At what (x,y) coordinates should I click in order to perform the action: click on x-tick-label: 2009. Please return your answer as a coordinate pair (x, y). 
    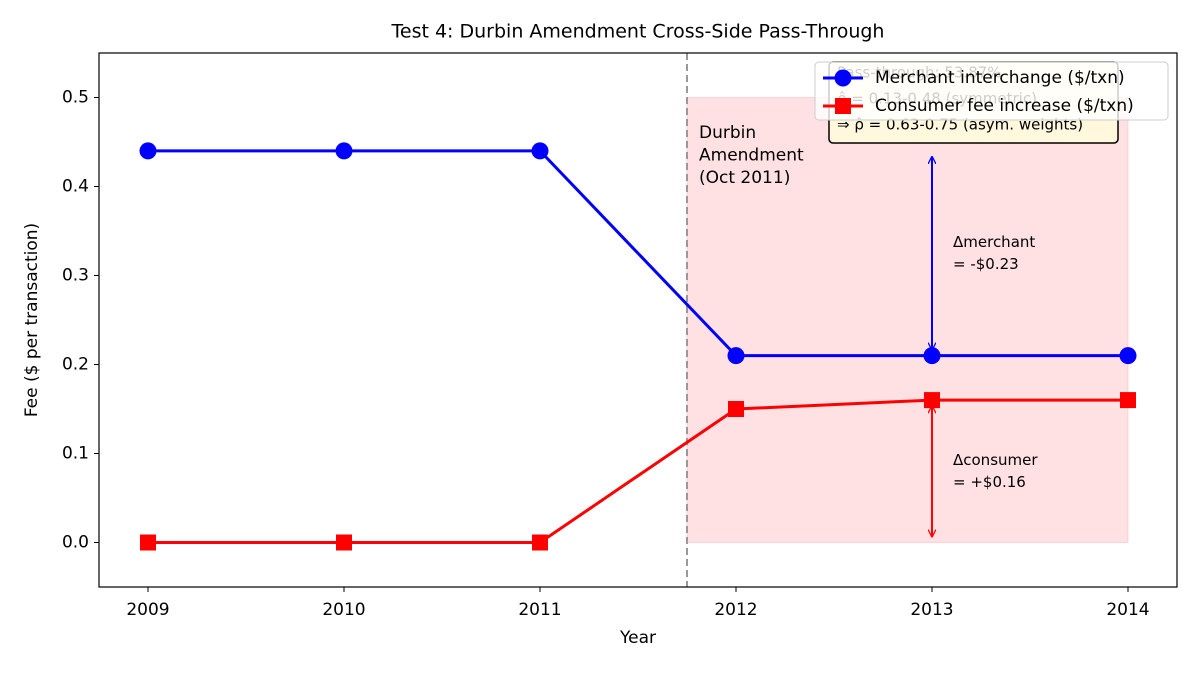
    Looking at the image, I should click on (147, 610).